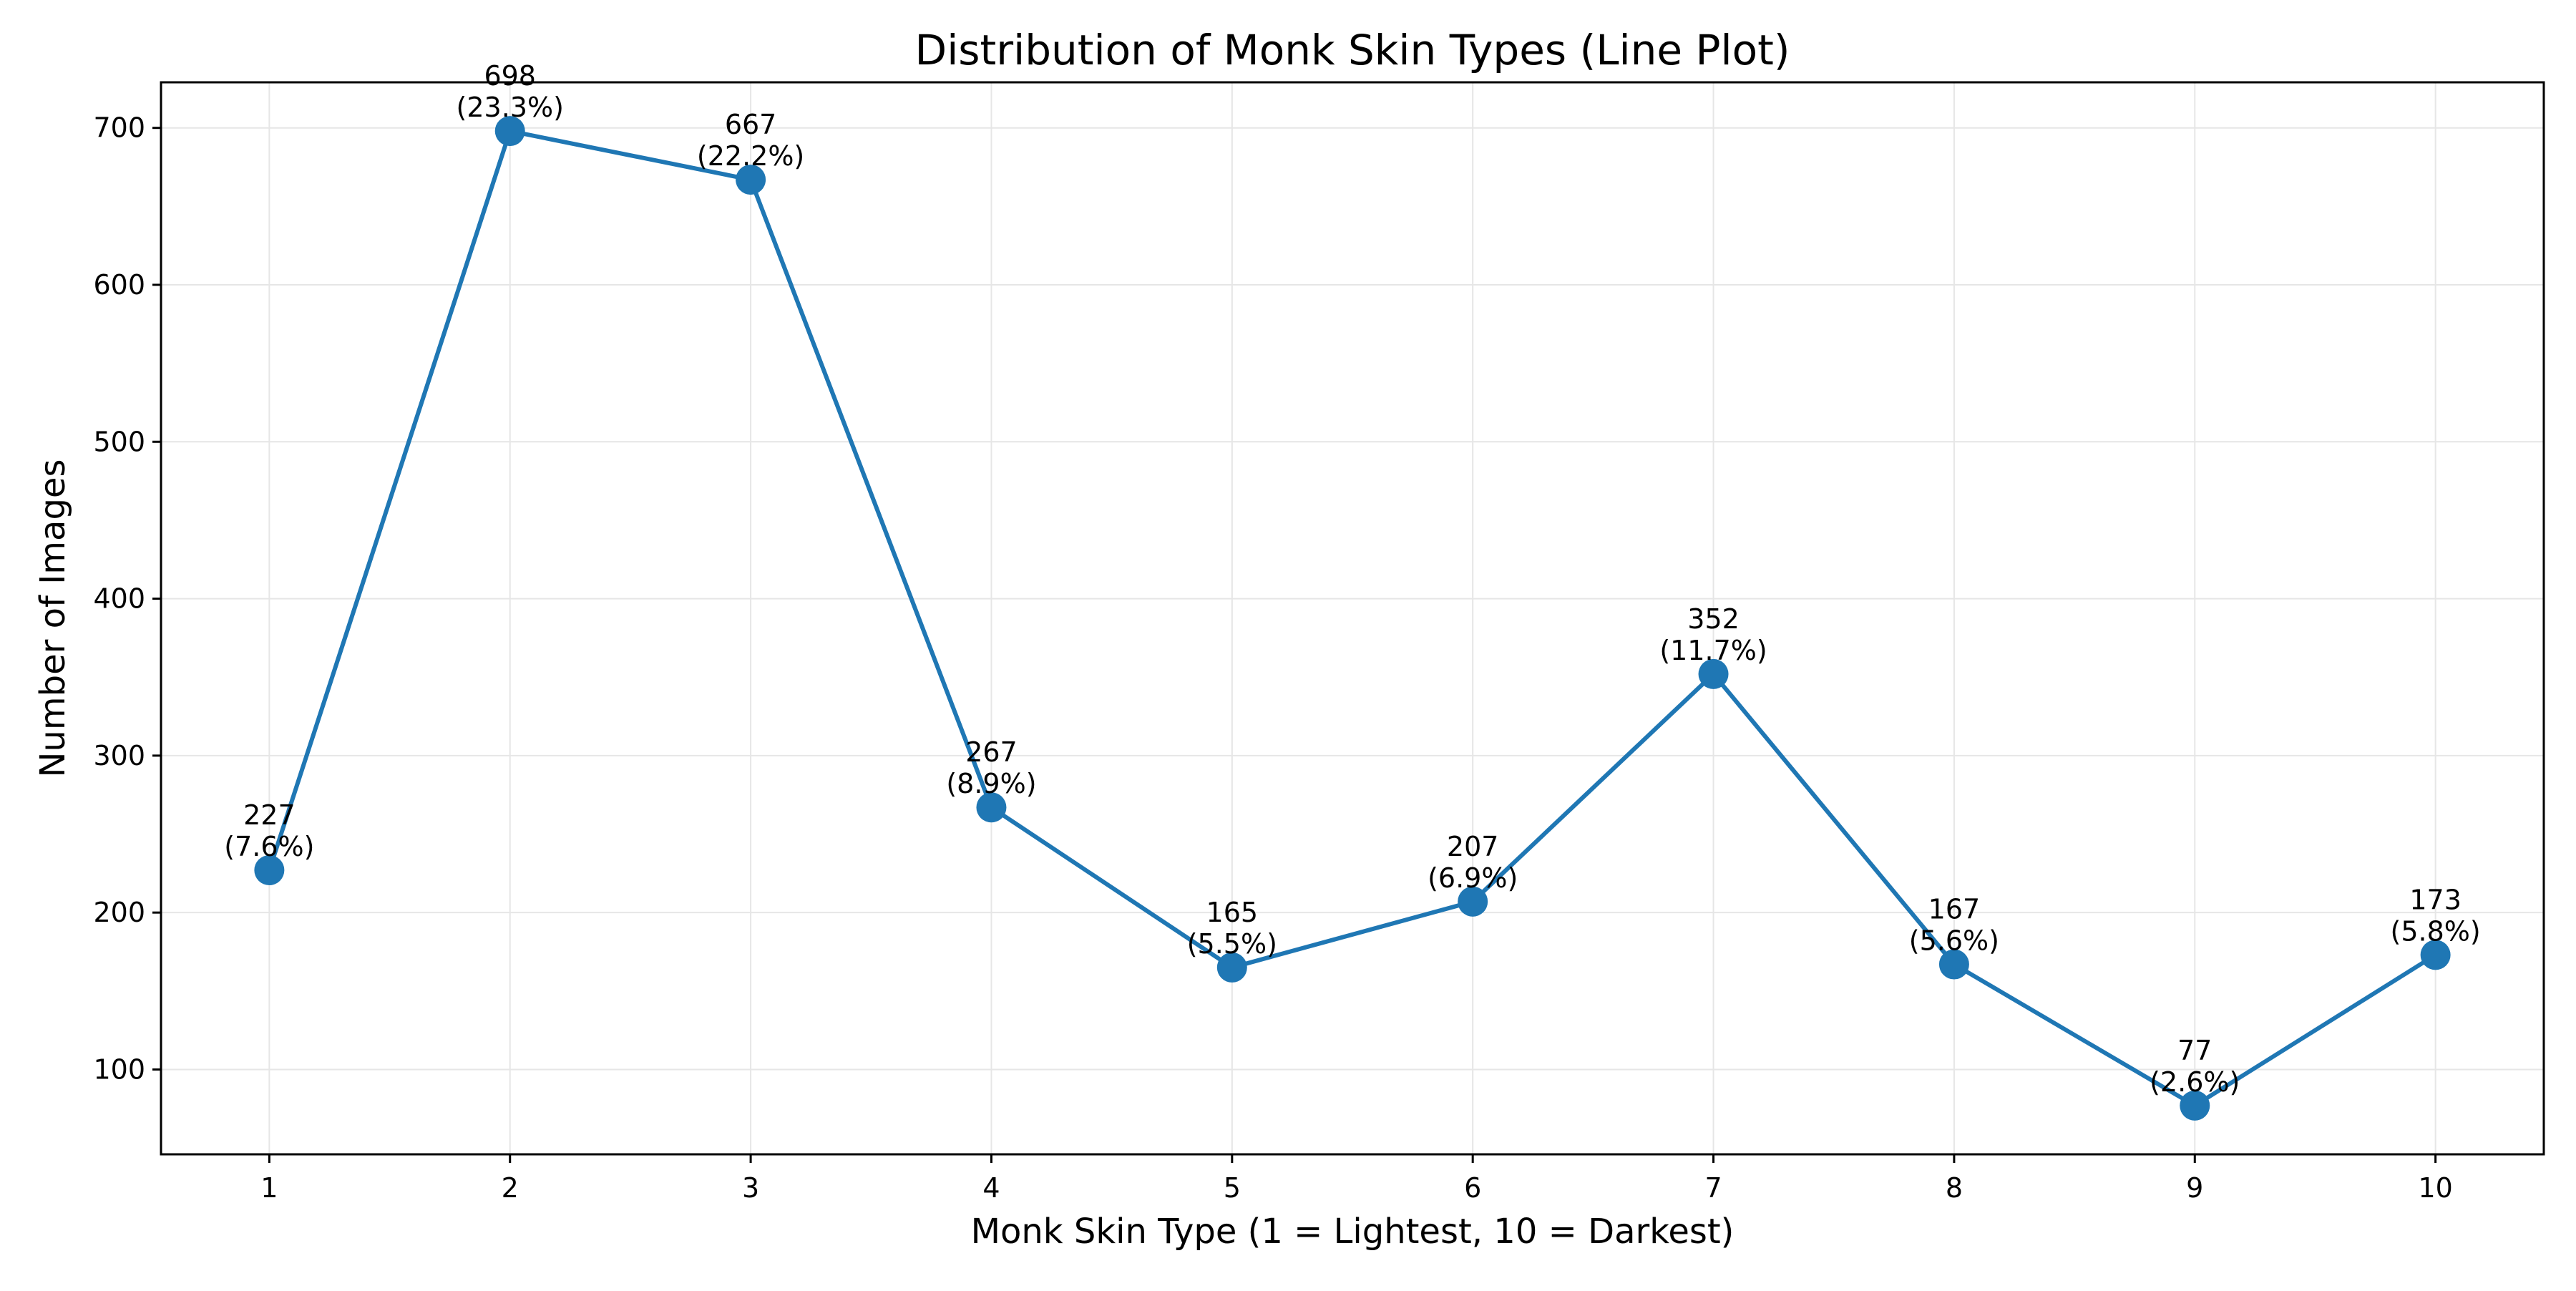  I want to click on data-label-count: 227, so click(269, 815).